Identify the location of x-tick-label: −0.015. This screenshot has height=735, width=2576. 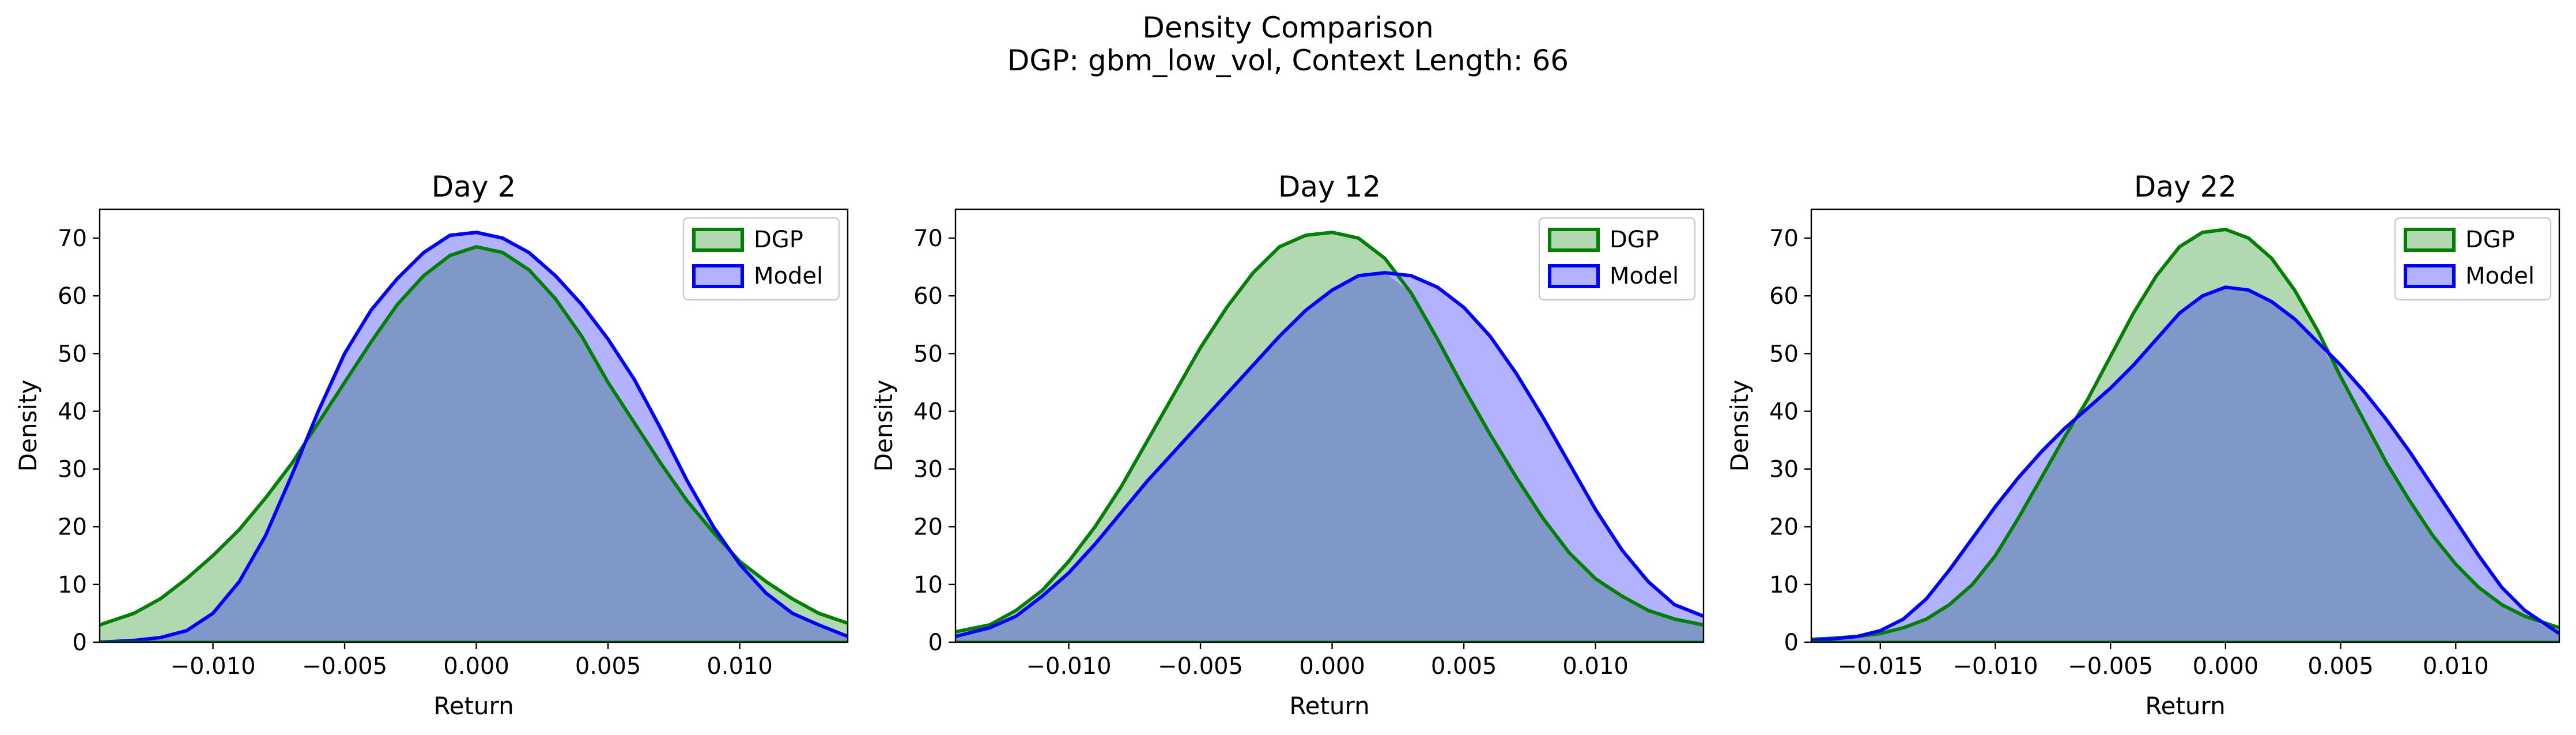
(1881, 666).